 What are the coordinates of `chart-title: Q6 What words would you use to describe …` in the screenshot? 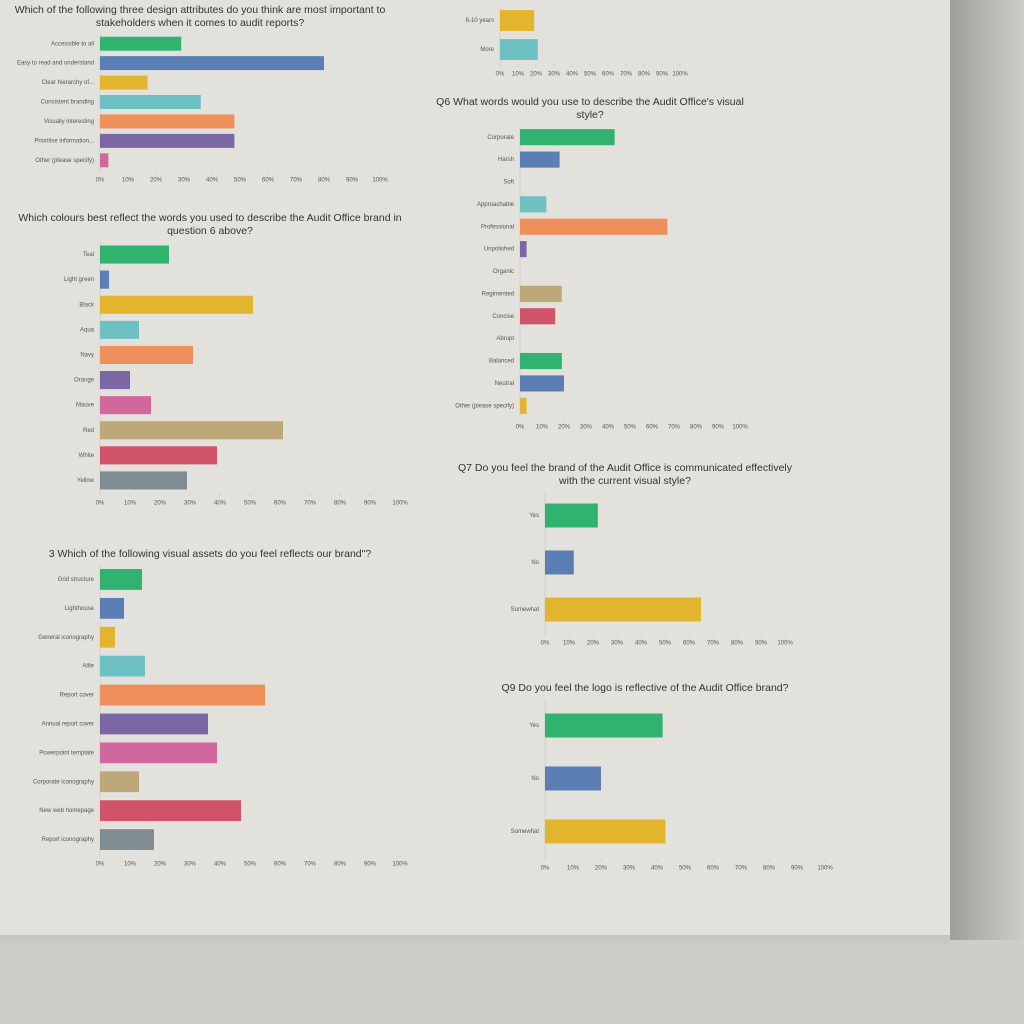 It's located at (590, 108).